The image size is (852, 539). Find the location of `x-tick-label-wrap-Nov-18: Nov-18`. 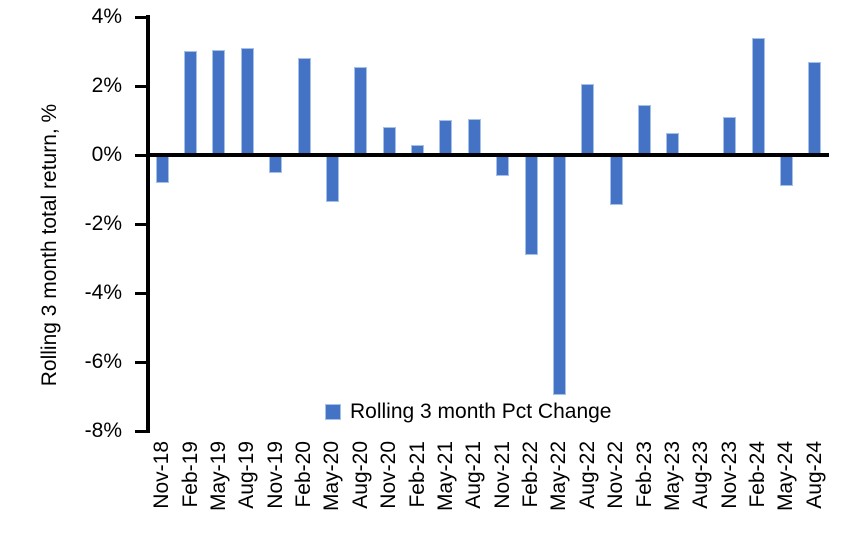

x-tick-label-wrap-Nov-18: Nov-18 is located at coordinates (162, 488).